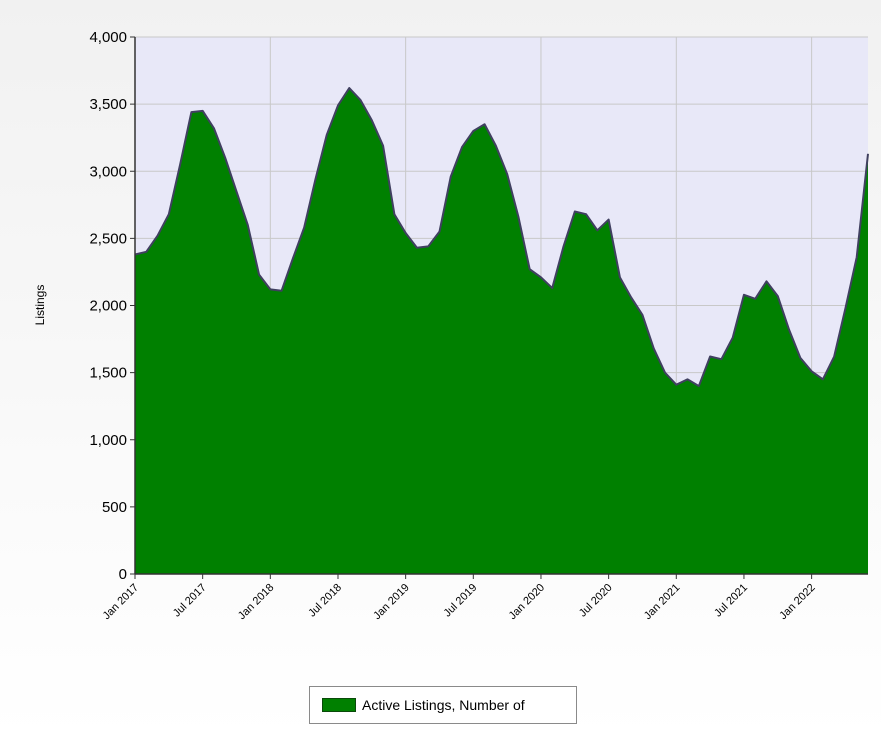 Image resolution: width=881 pixels, height=738 pixels. What do you see at coordinates (339, 705) in the screenshot?
I see `legend-swatch` at bounding box center [339, 705].